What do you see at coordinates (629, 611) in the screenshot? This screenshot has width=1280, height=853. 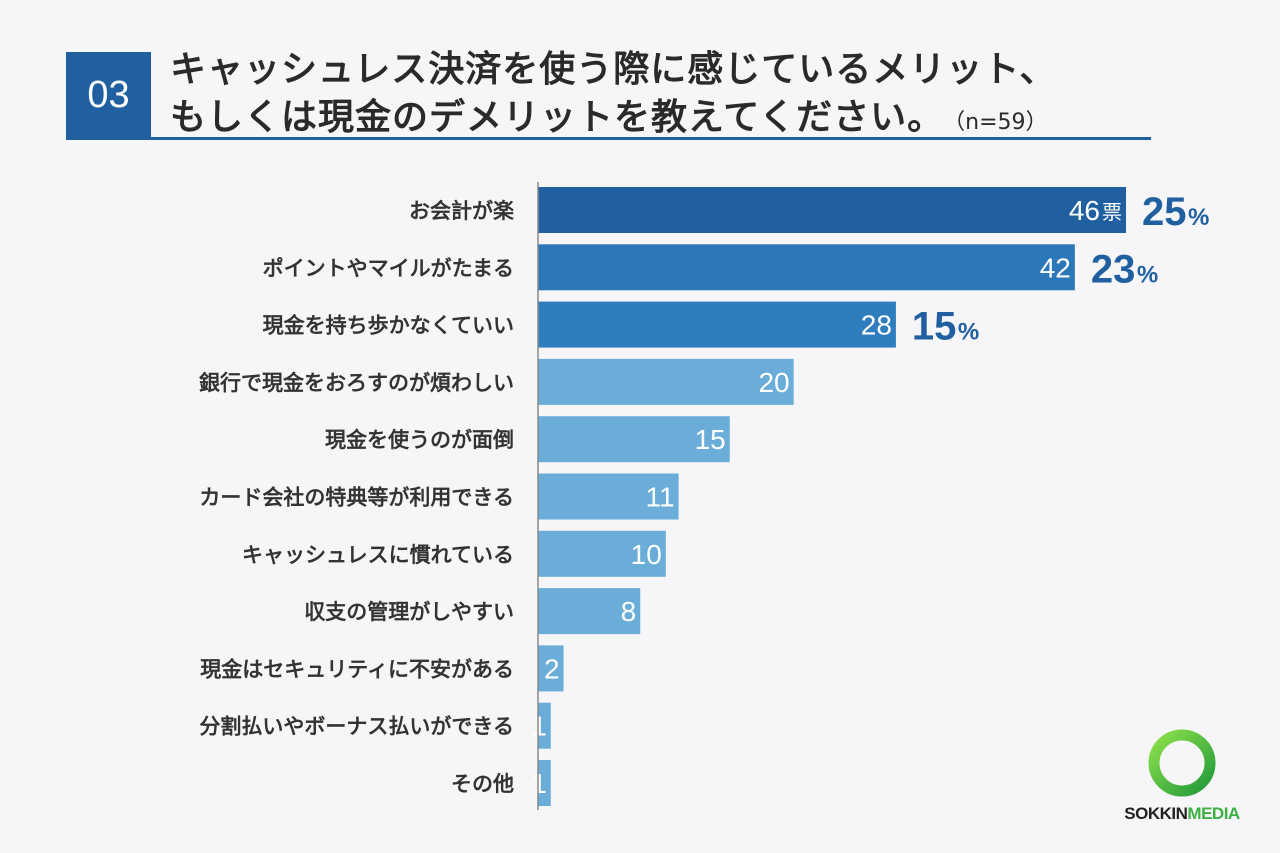 I see `value-label: 8` at bounding box center [629, 611].